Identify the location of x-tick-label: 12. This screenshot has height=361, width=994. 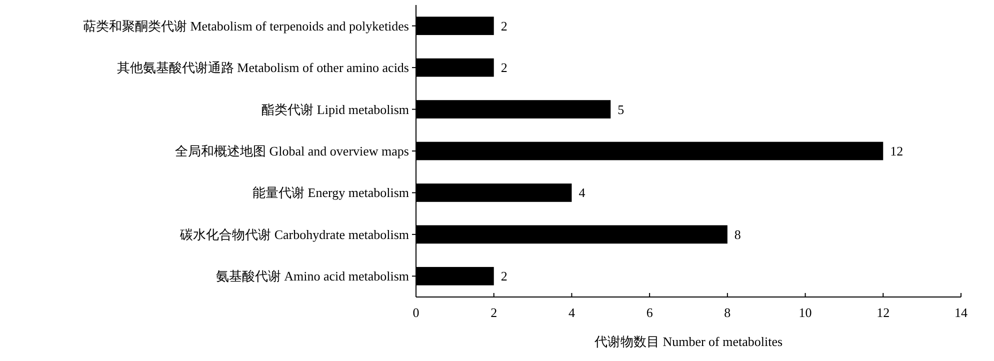
(883, 312).